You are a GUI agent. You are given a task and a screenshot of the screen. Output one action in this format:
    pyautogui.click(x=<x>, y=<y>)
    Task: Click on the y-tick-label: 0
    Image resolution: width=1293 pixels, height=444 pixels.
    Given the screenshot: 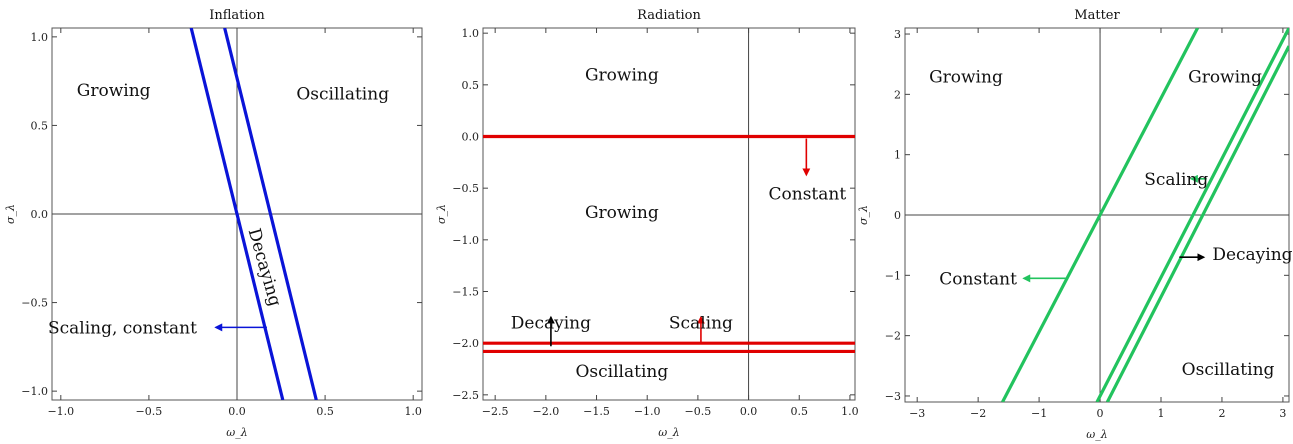 What is the action you would take?
    pyautogui.click(x=897, y=215)
    